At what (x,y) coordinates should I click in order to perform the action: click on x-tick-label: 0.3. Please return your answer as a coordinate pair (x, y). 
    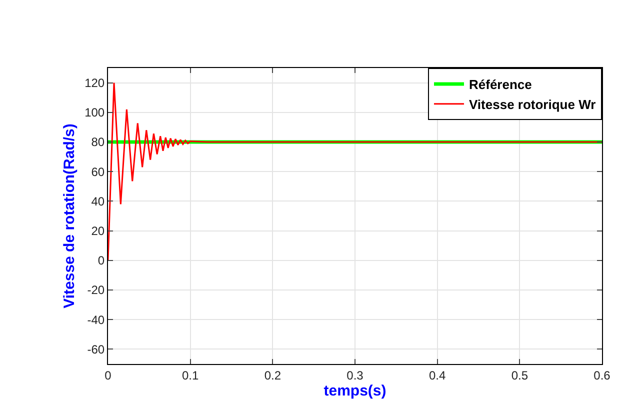
    Looking at the image, I should click on (355, 375).